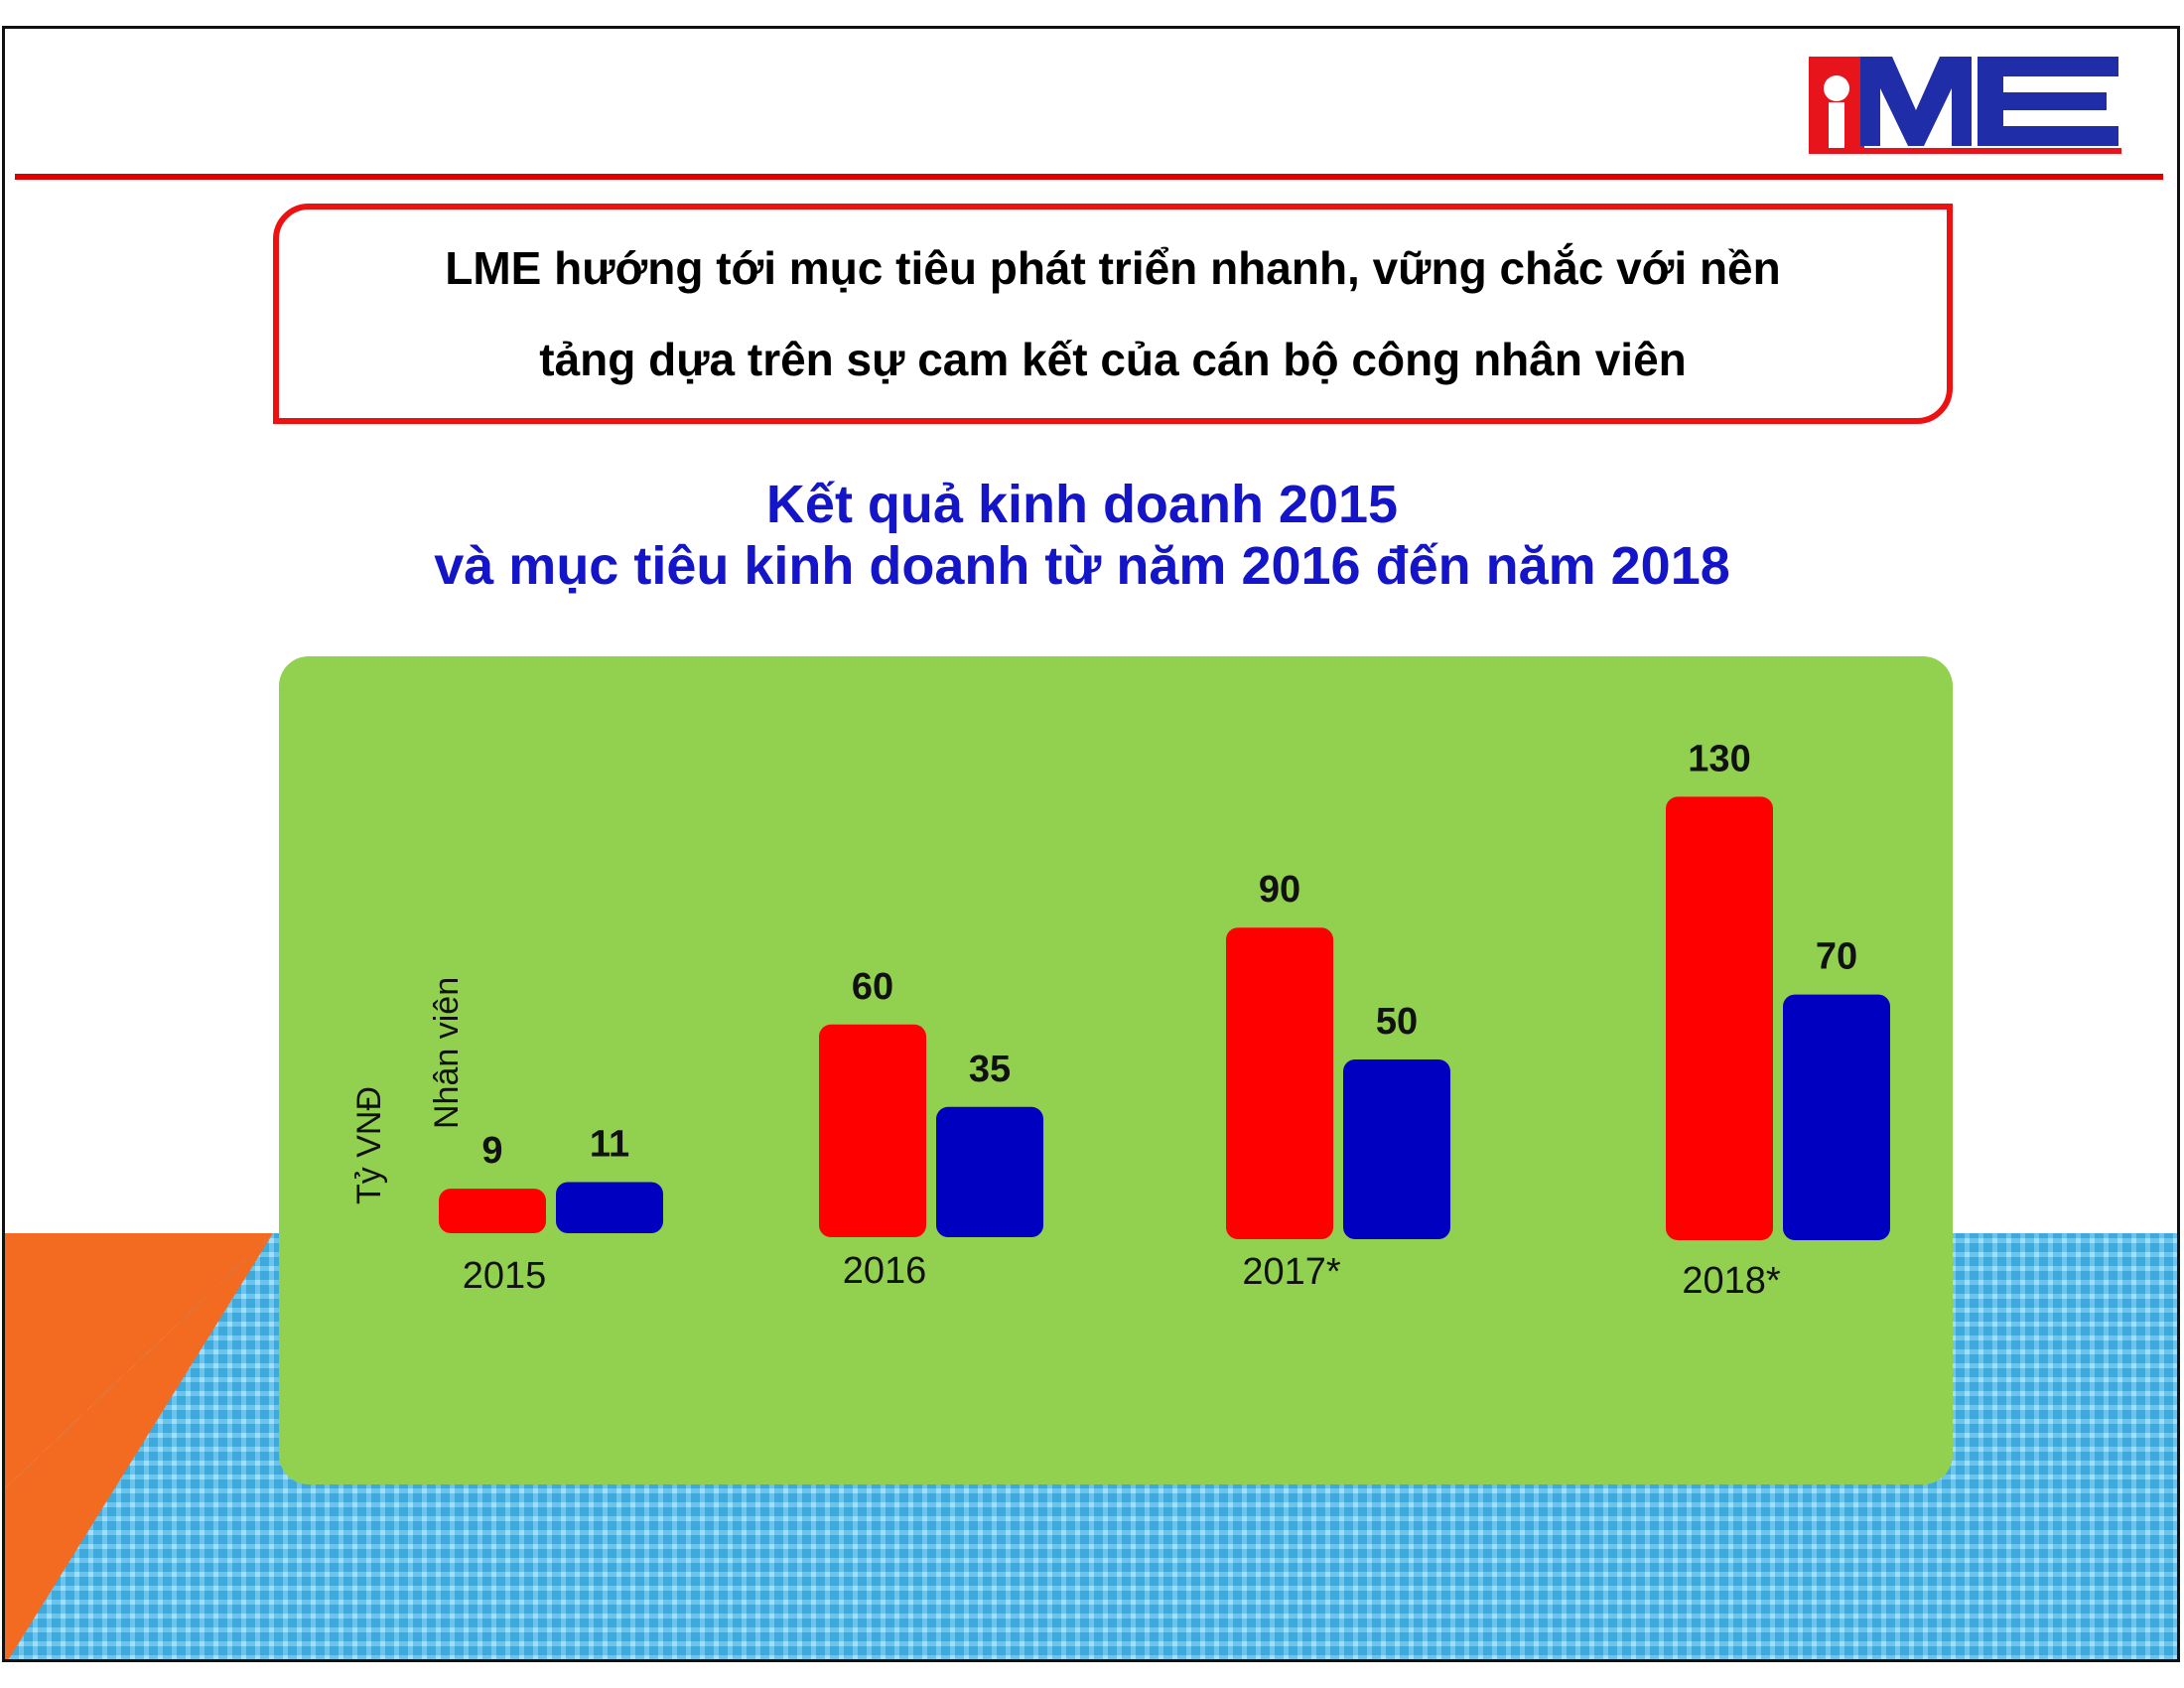  Describe the element at coordinates (1731, 1281) in the screenshot. I see `category-label-3: 2018*` at that location.